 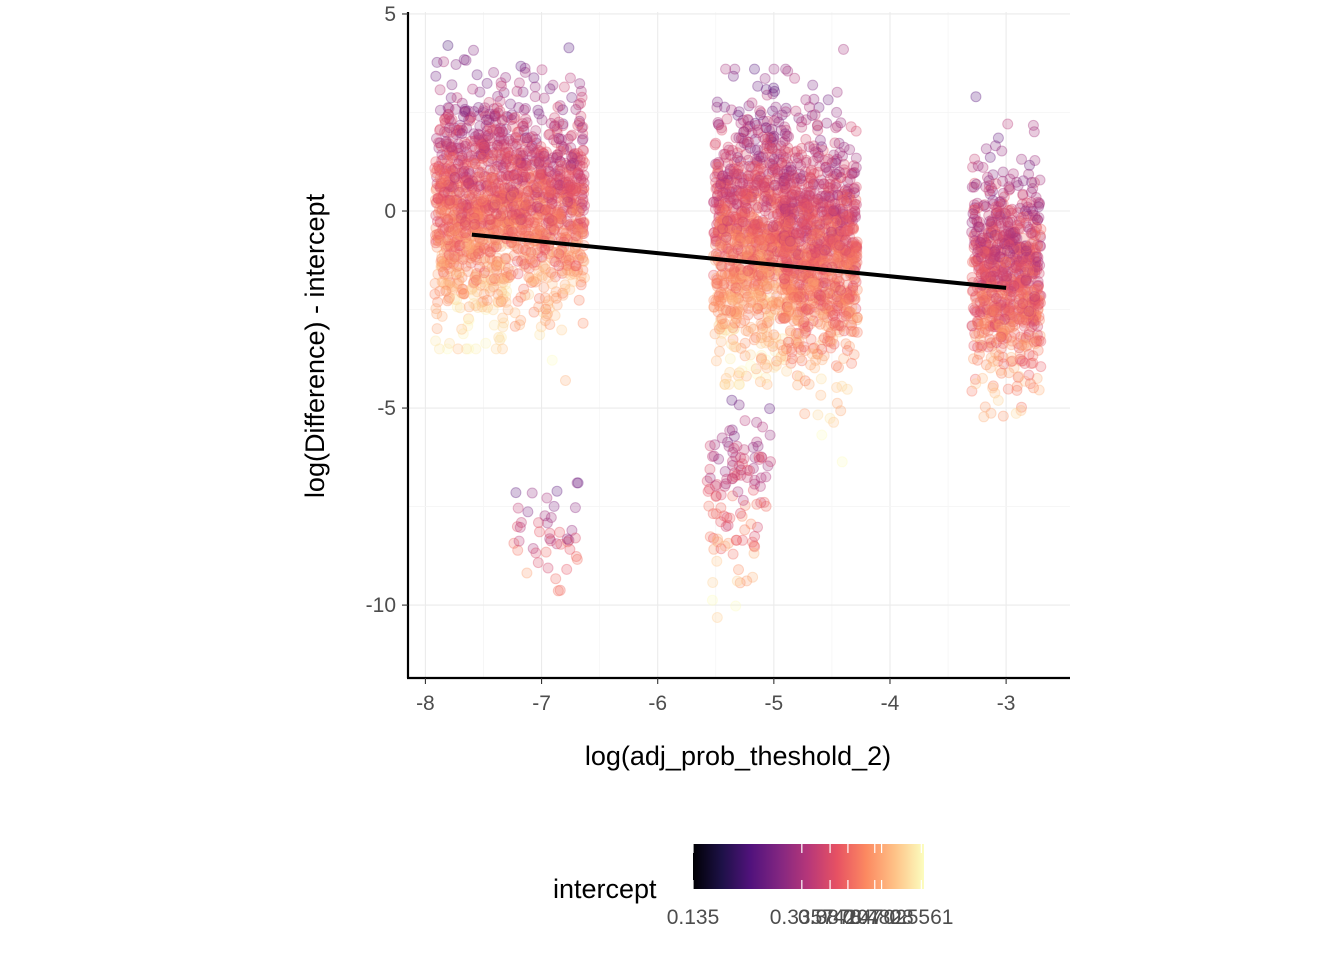 What do you see at coordinates (890, 703) in the screenshot?
I see `x-tick-label: -4` at bounding box center [890, 703].